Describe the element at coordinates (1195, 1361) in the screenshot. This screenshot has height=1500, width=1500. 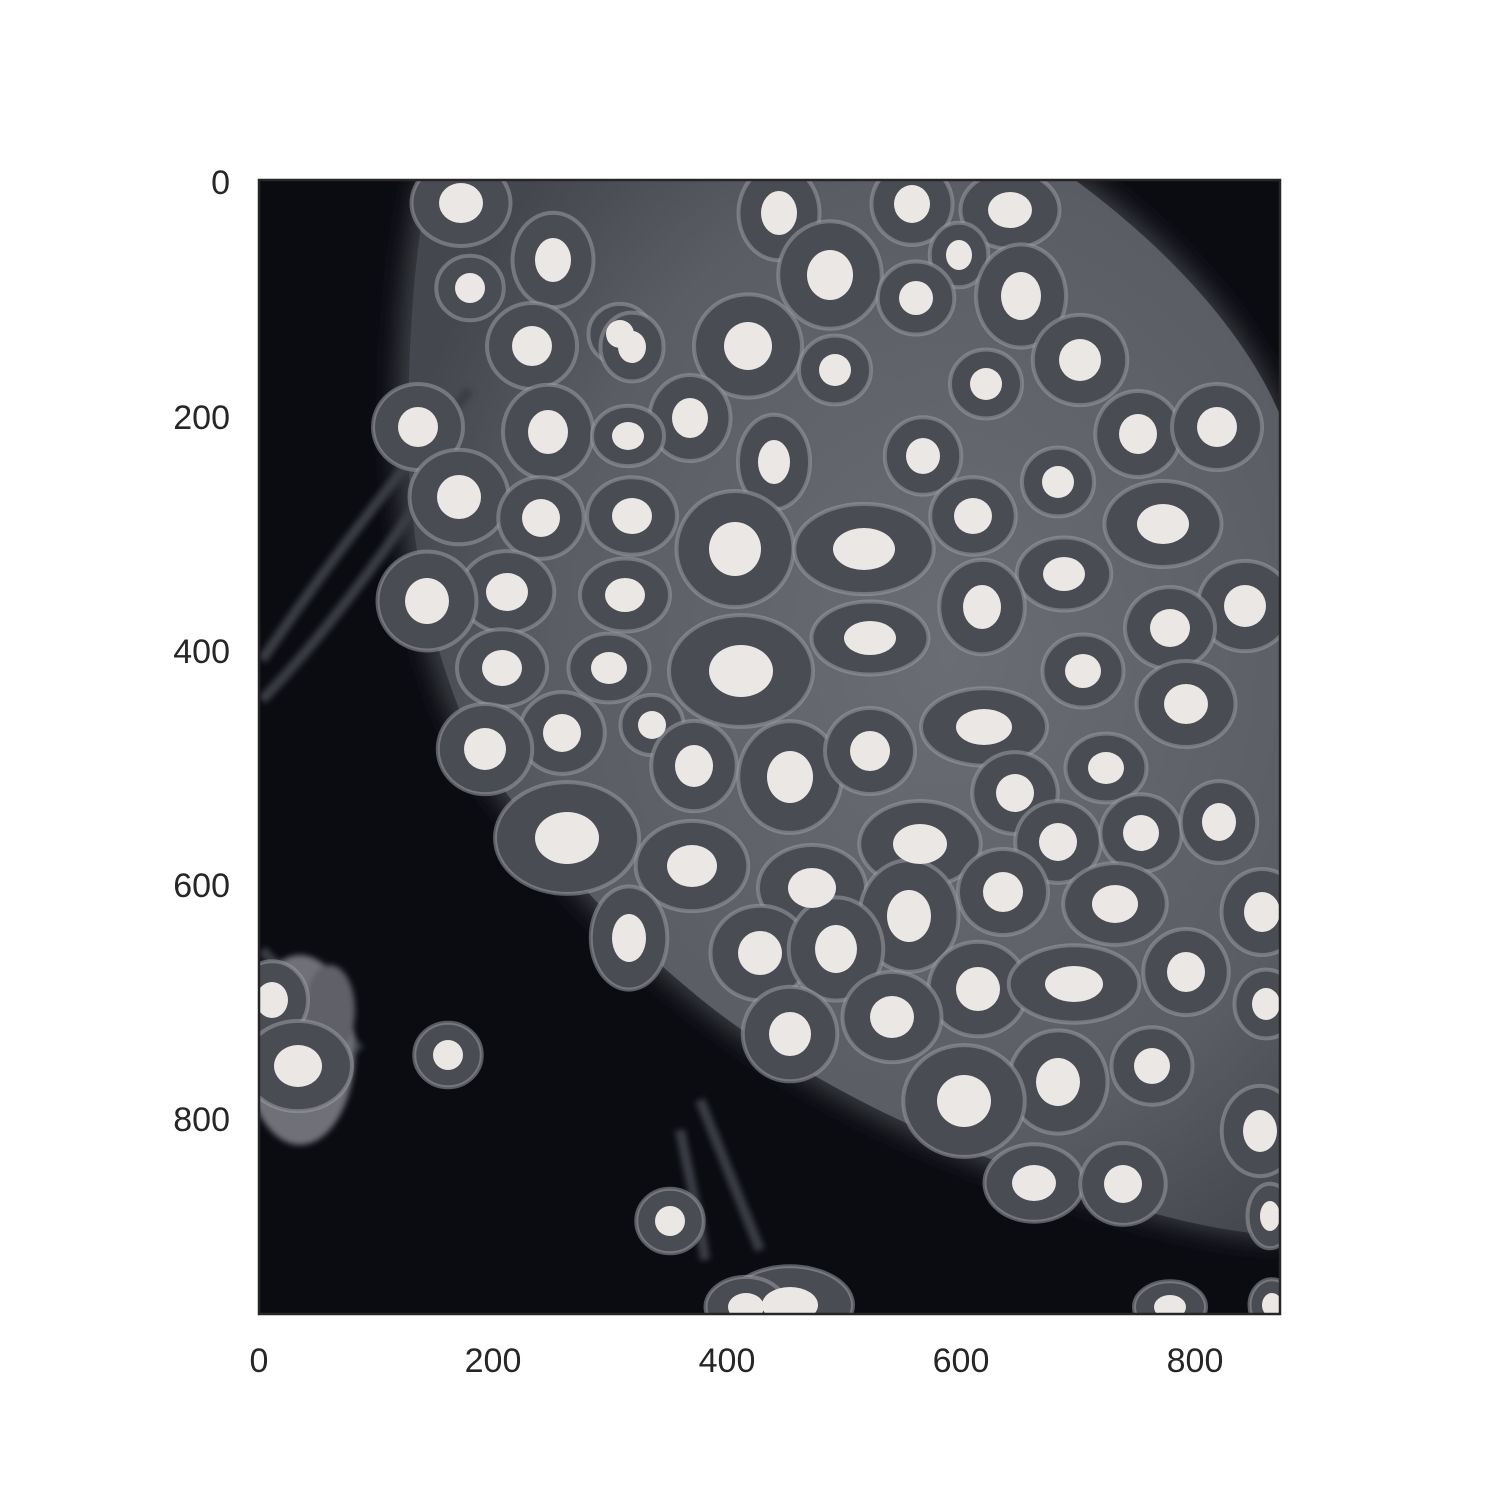
I see `x-tick-label: 800` at that location.